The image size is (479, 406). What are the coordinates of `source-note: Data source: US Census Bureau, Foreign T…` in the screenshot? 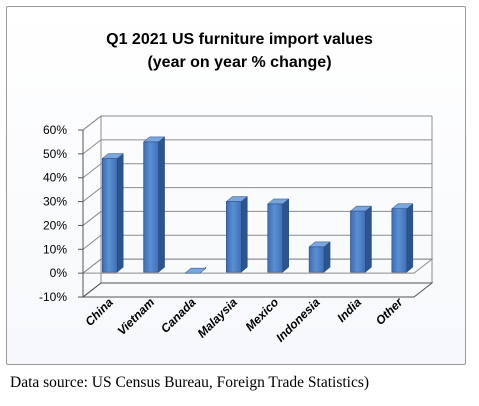 It's located at (190, 382).